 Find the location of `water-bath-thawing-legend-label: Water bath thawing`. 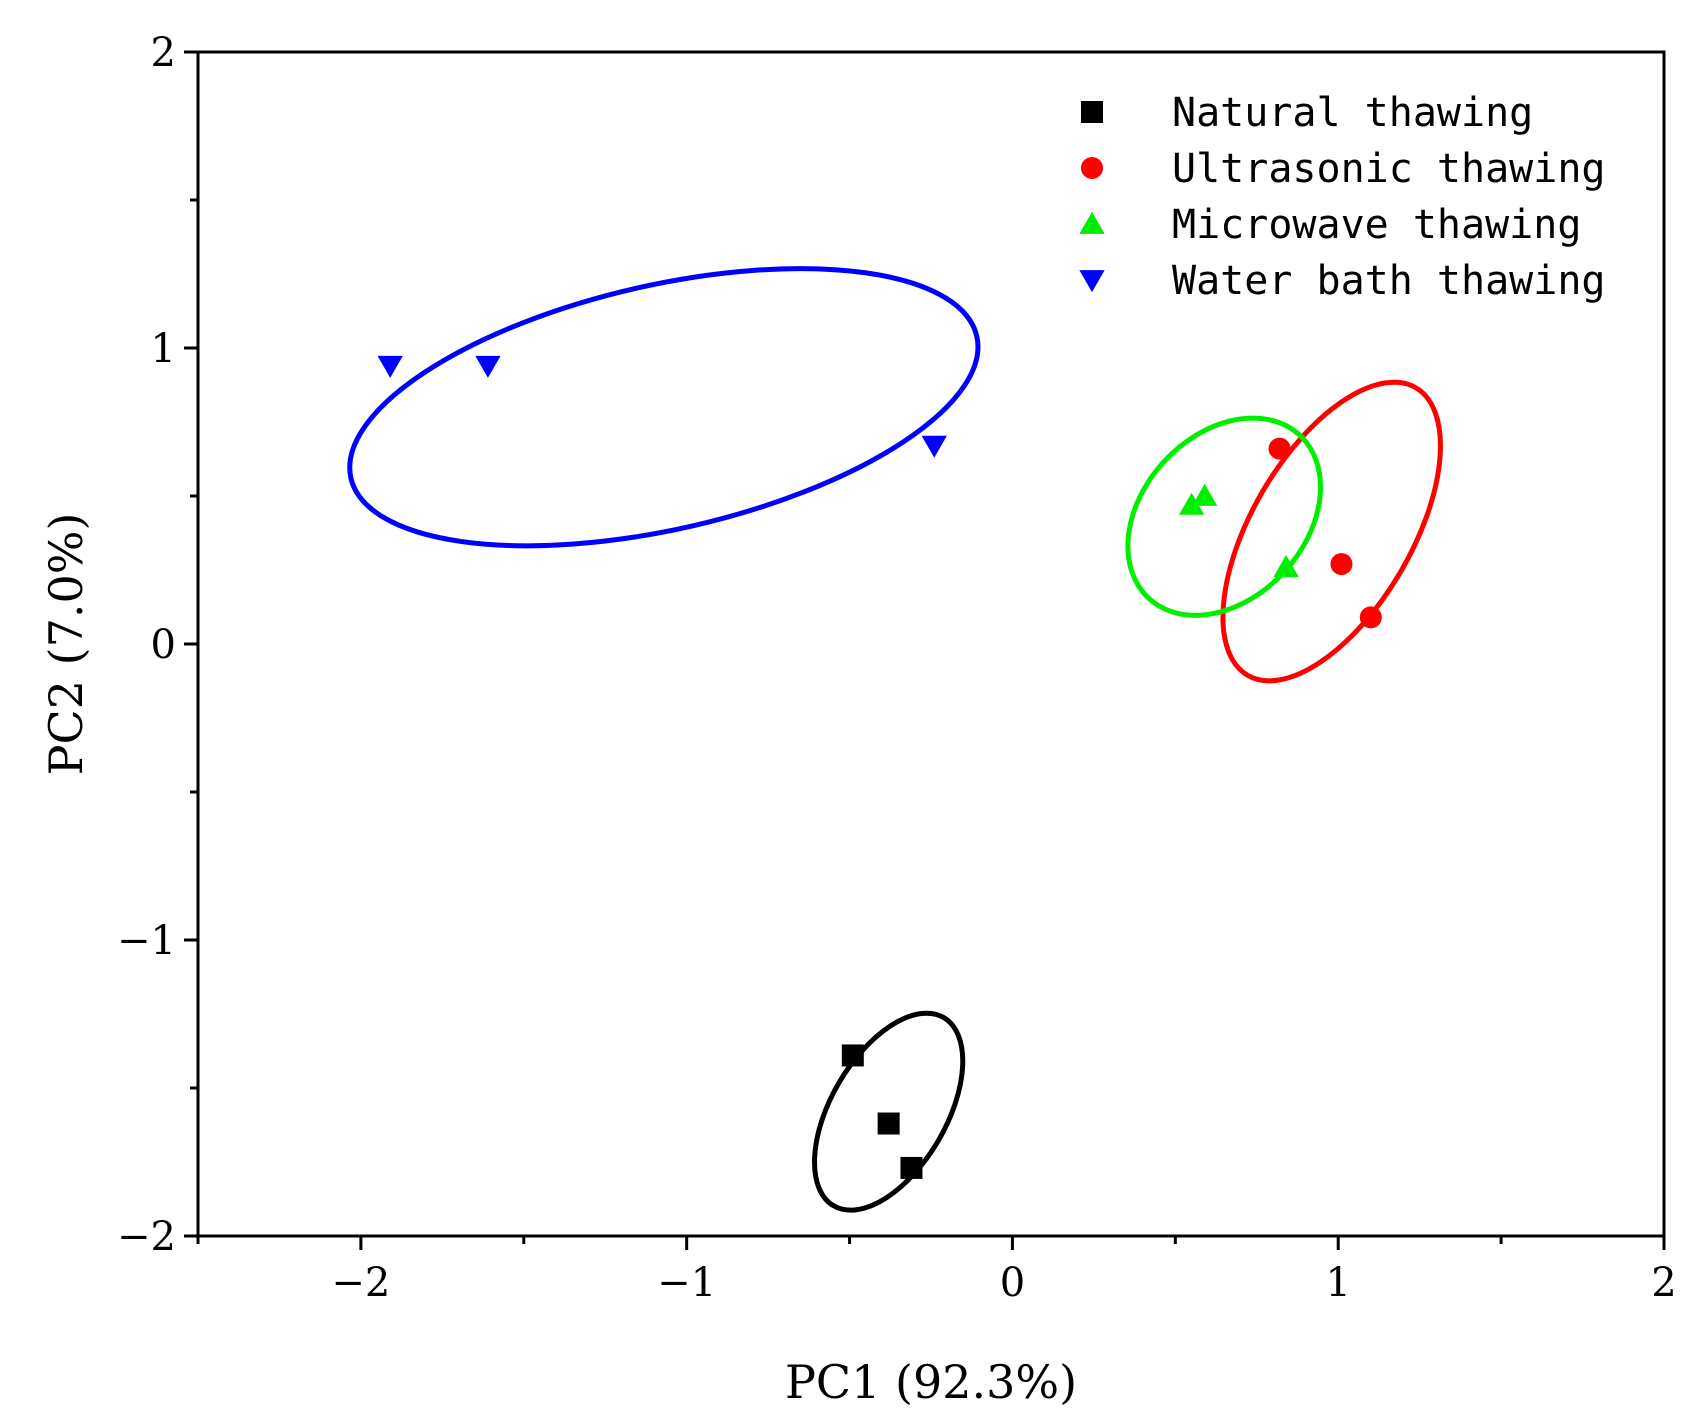

water-bath-thawing-legend-label: Water bath thawing is located at coordinates (1388, 281).